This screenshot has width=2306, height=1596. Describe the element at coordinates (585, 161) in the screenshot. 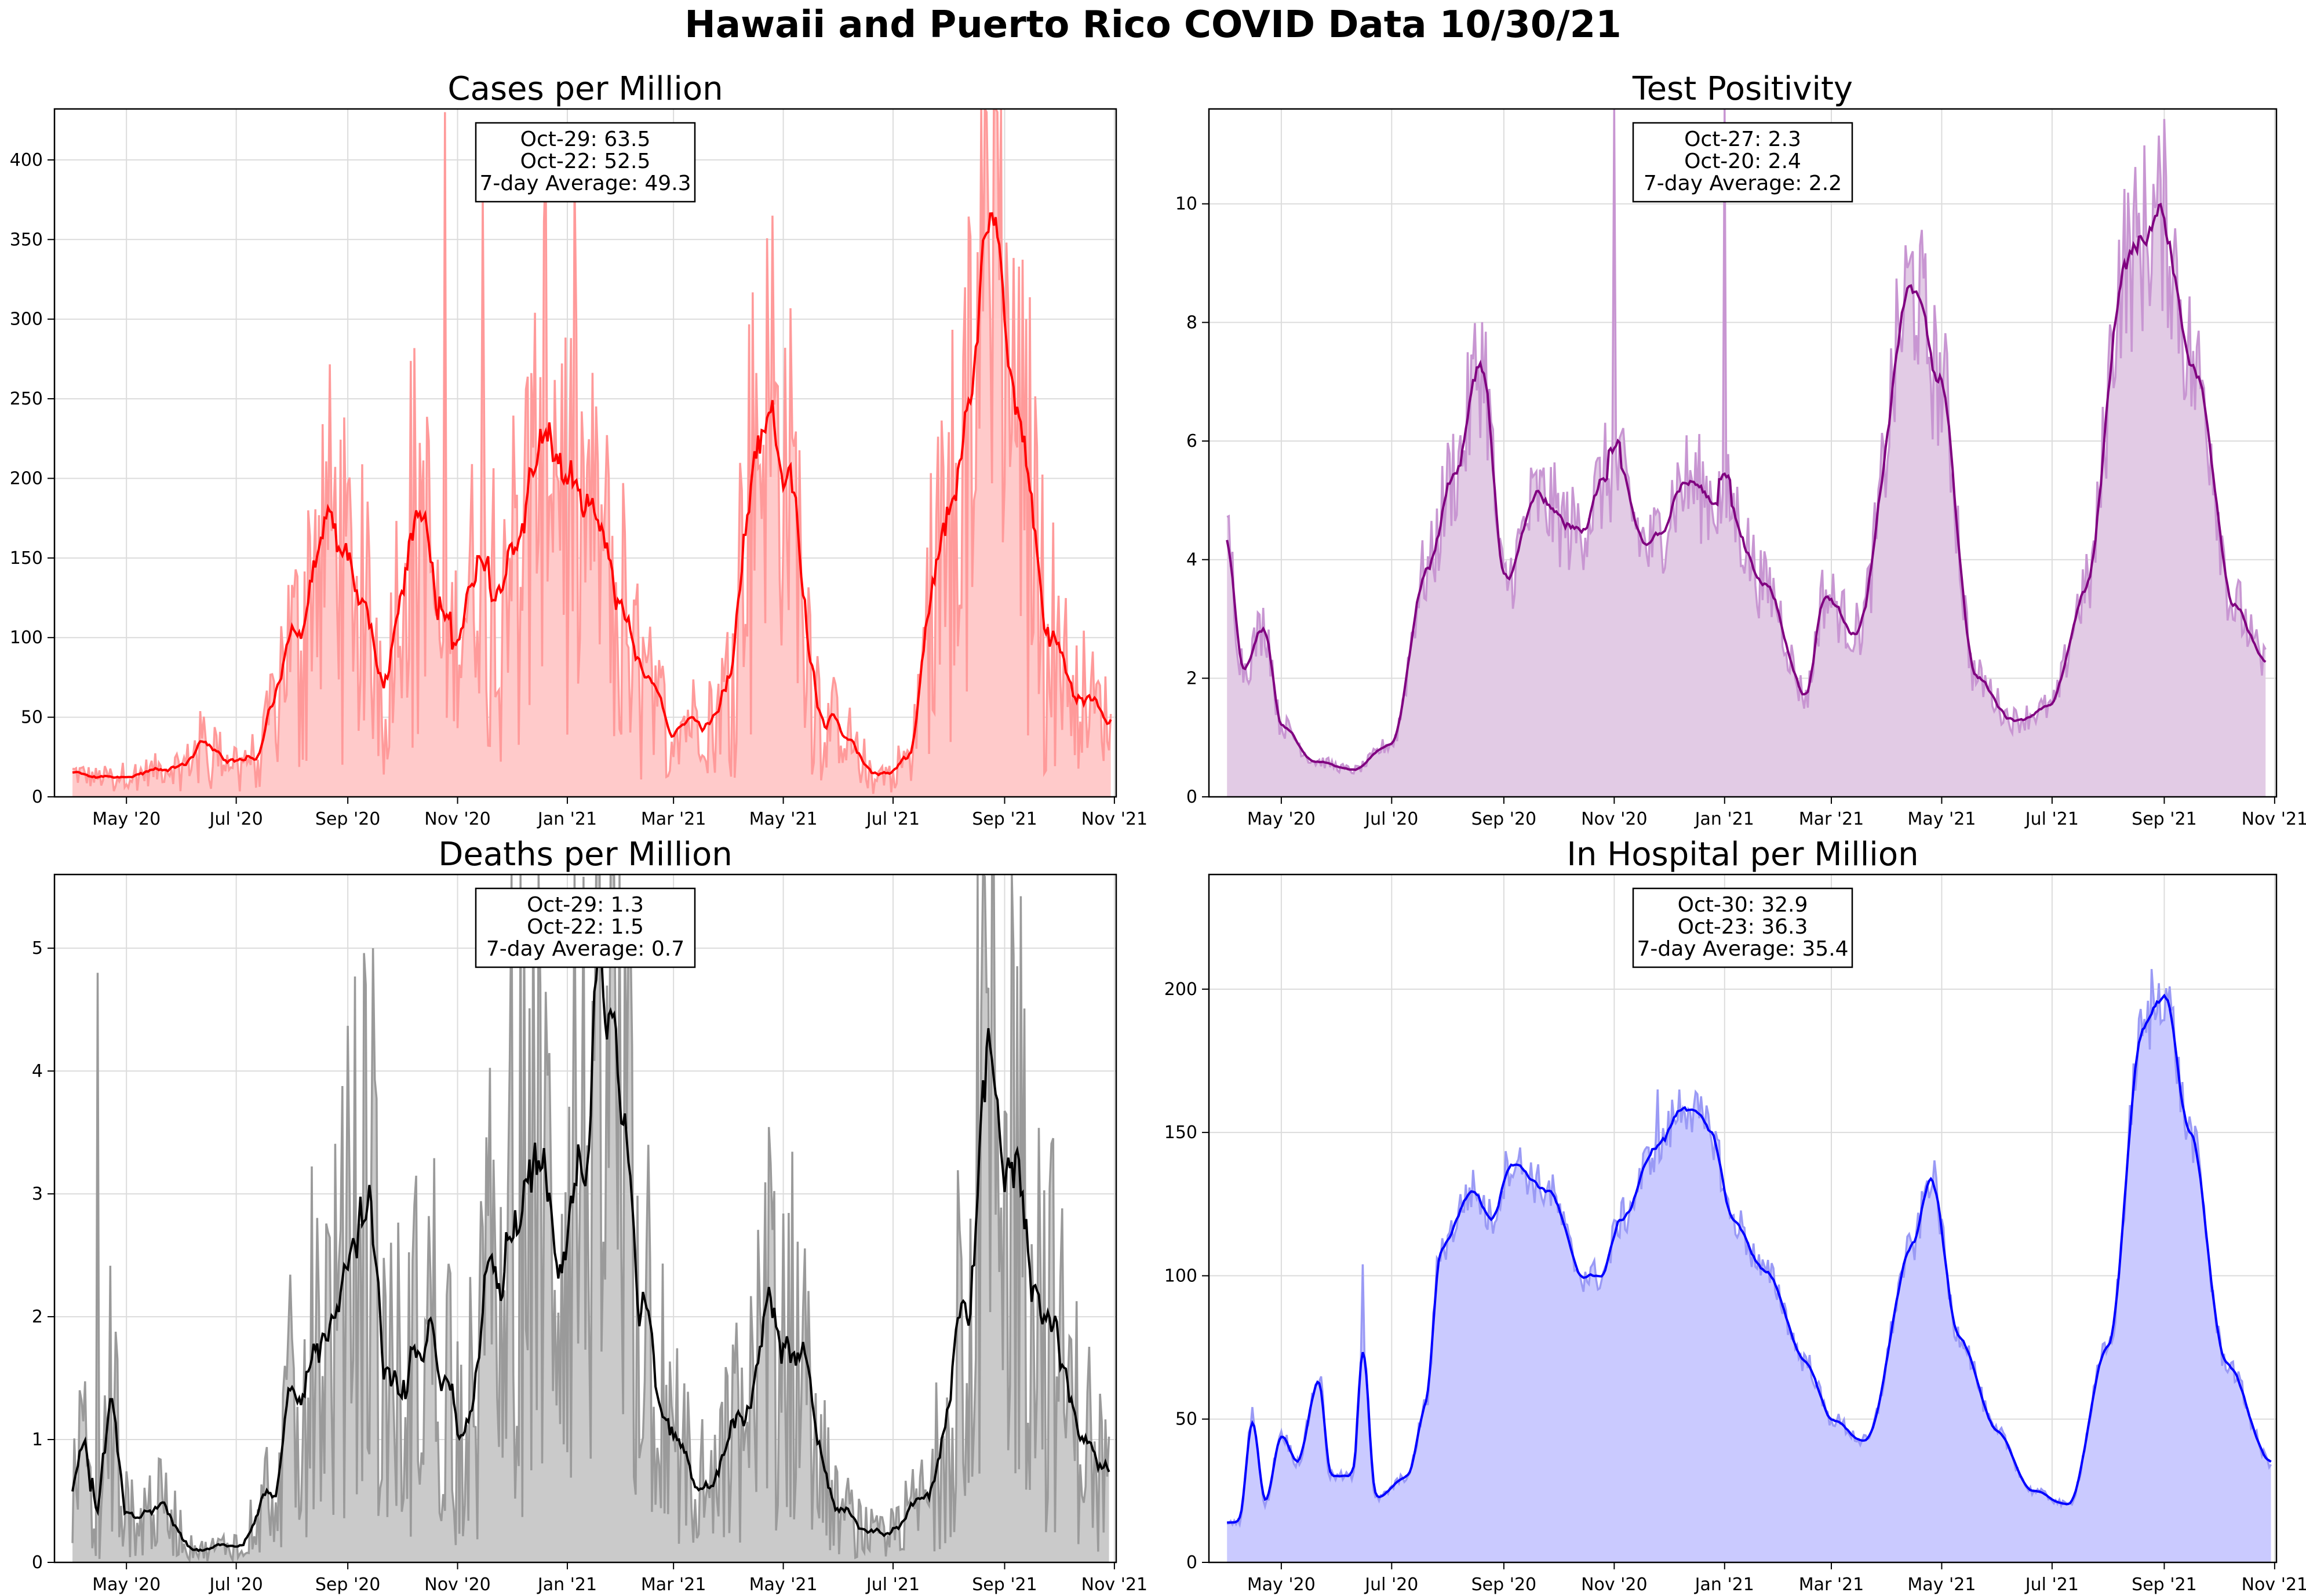

I see `annotation-line: Oct-22: 52.5` at that location.